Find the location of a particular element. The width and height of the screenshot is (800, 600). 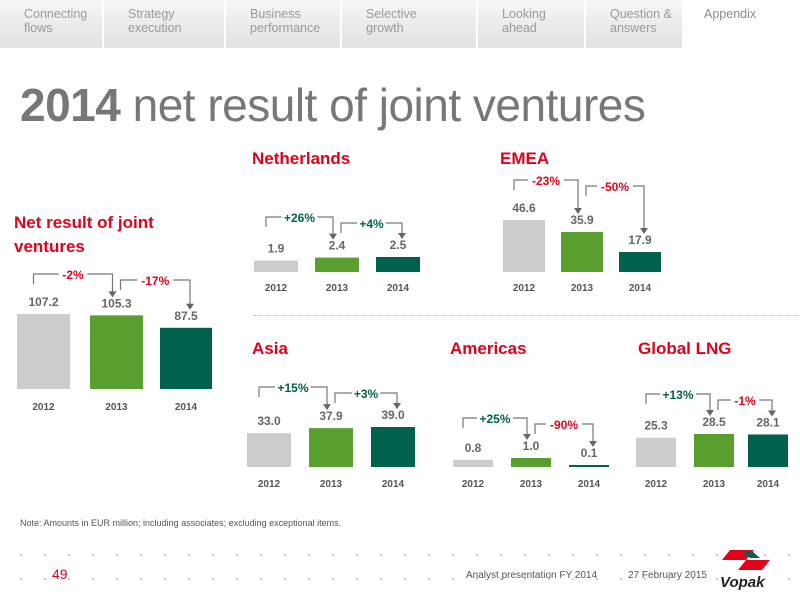

data-label: 87.5 is located at coordinates (186, 316).